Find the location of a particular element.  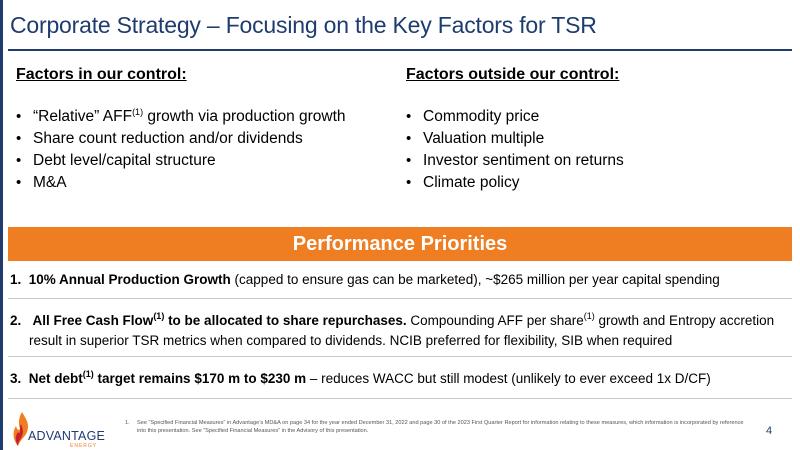

priority-number: 2. is located at coordinates (16, 320).